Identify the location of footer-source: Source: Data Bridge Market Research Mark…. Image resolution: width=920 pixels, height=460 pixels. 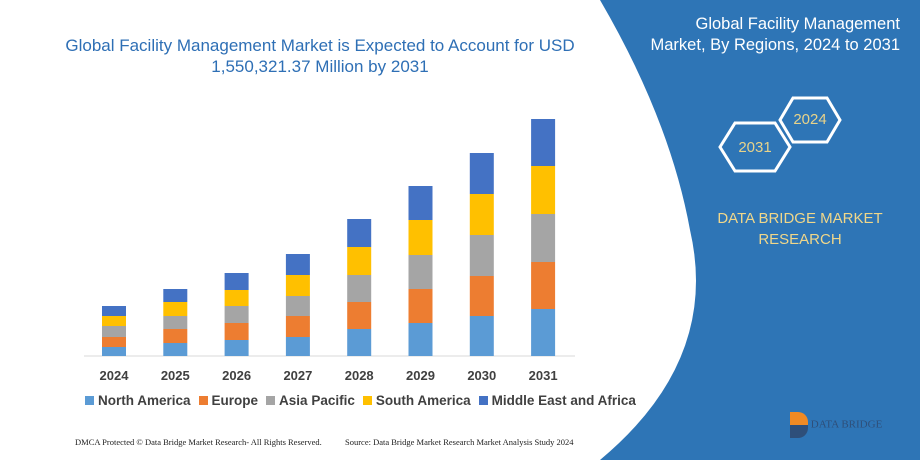
(459, 442).